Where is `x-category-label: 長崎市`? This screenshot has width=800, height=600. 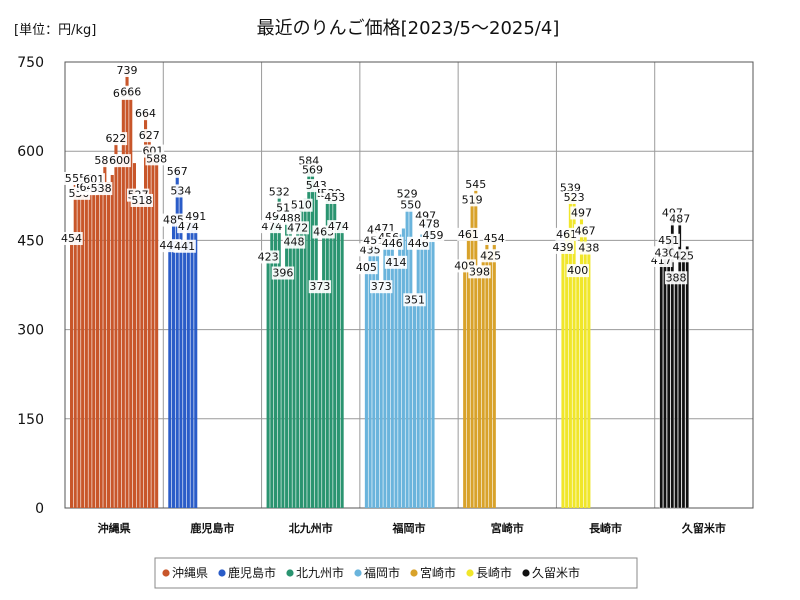
x-category-label: 長崎市 is located at coordinates (605, 528).